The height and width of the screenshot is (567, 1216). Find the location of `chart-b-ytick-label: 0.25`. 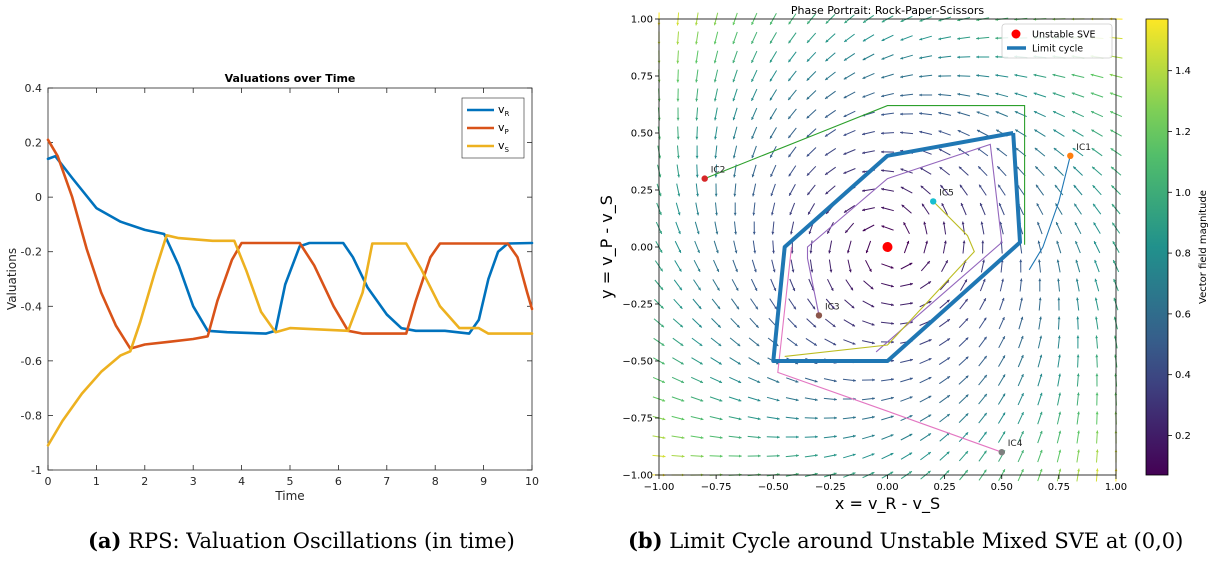

chart-b-ytick-label: 0.25 is located at coordinates (642, 191).